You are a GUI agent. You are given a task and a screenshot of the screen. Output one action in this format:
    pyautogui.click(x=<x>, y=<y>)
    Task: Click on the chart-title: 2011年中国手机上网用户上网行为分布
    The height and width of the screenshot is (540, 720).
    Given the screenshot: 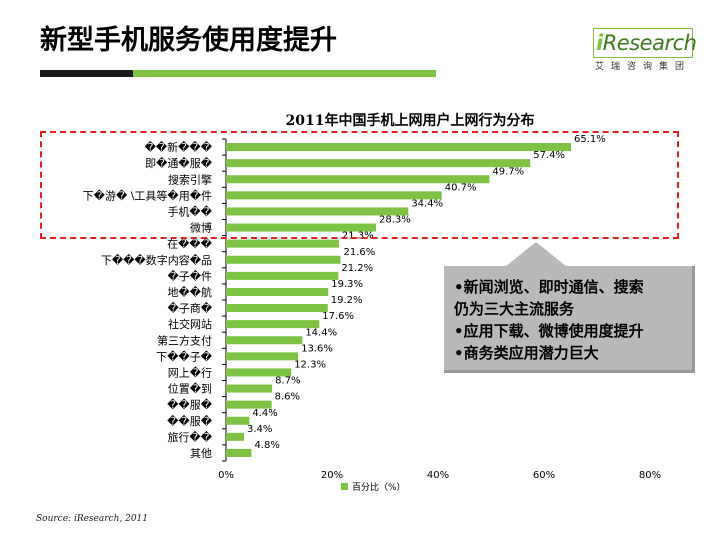 What is the action you would take?
    pyautogui.click(x=410, y=121)
    